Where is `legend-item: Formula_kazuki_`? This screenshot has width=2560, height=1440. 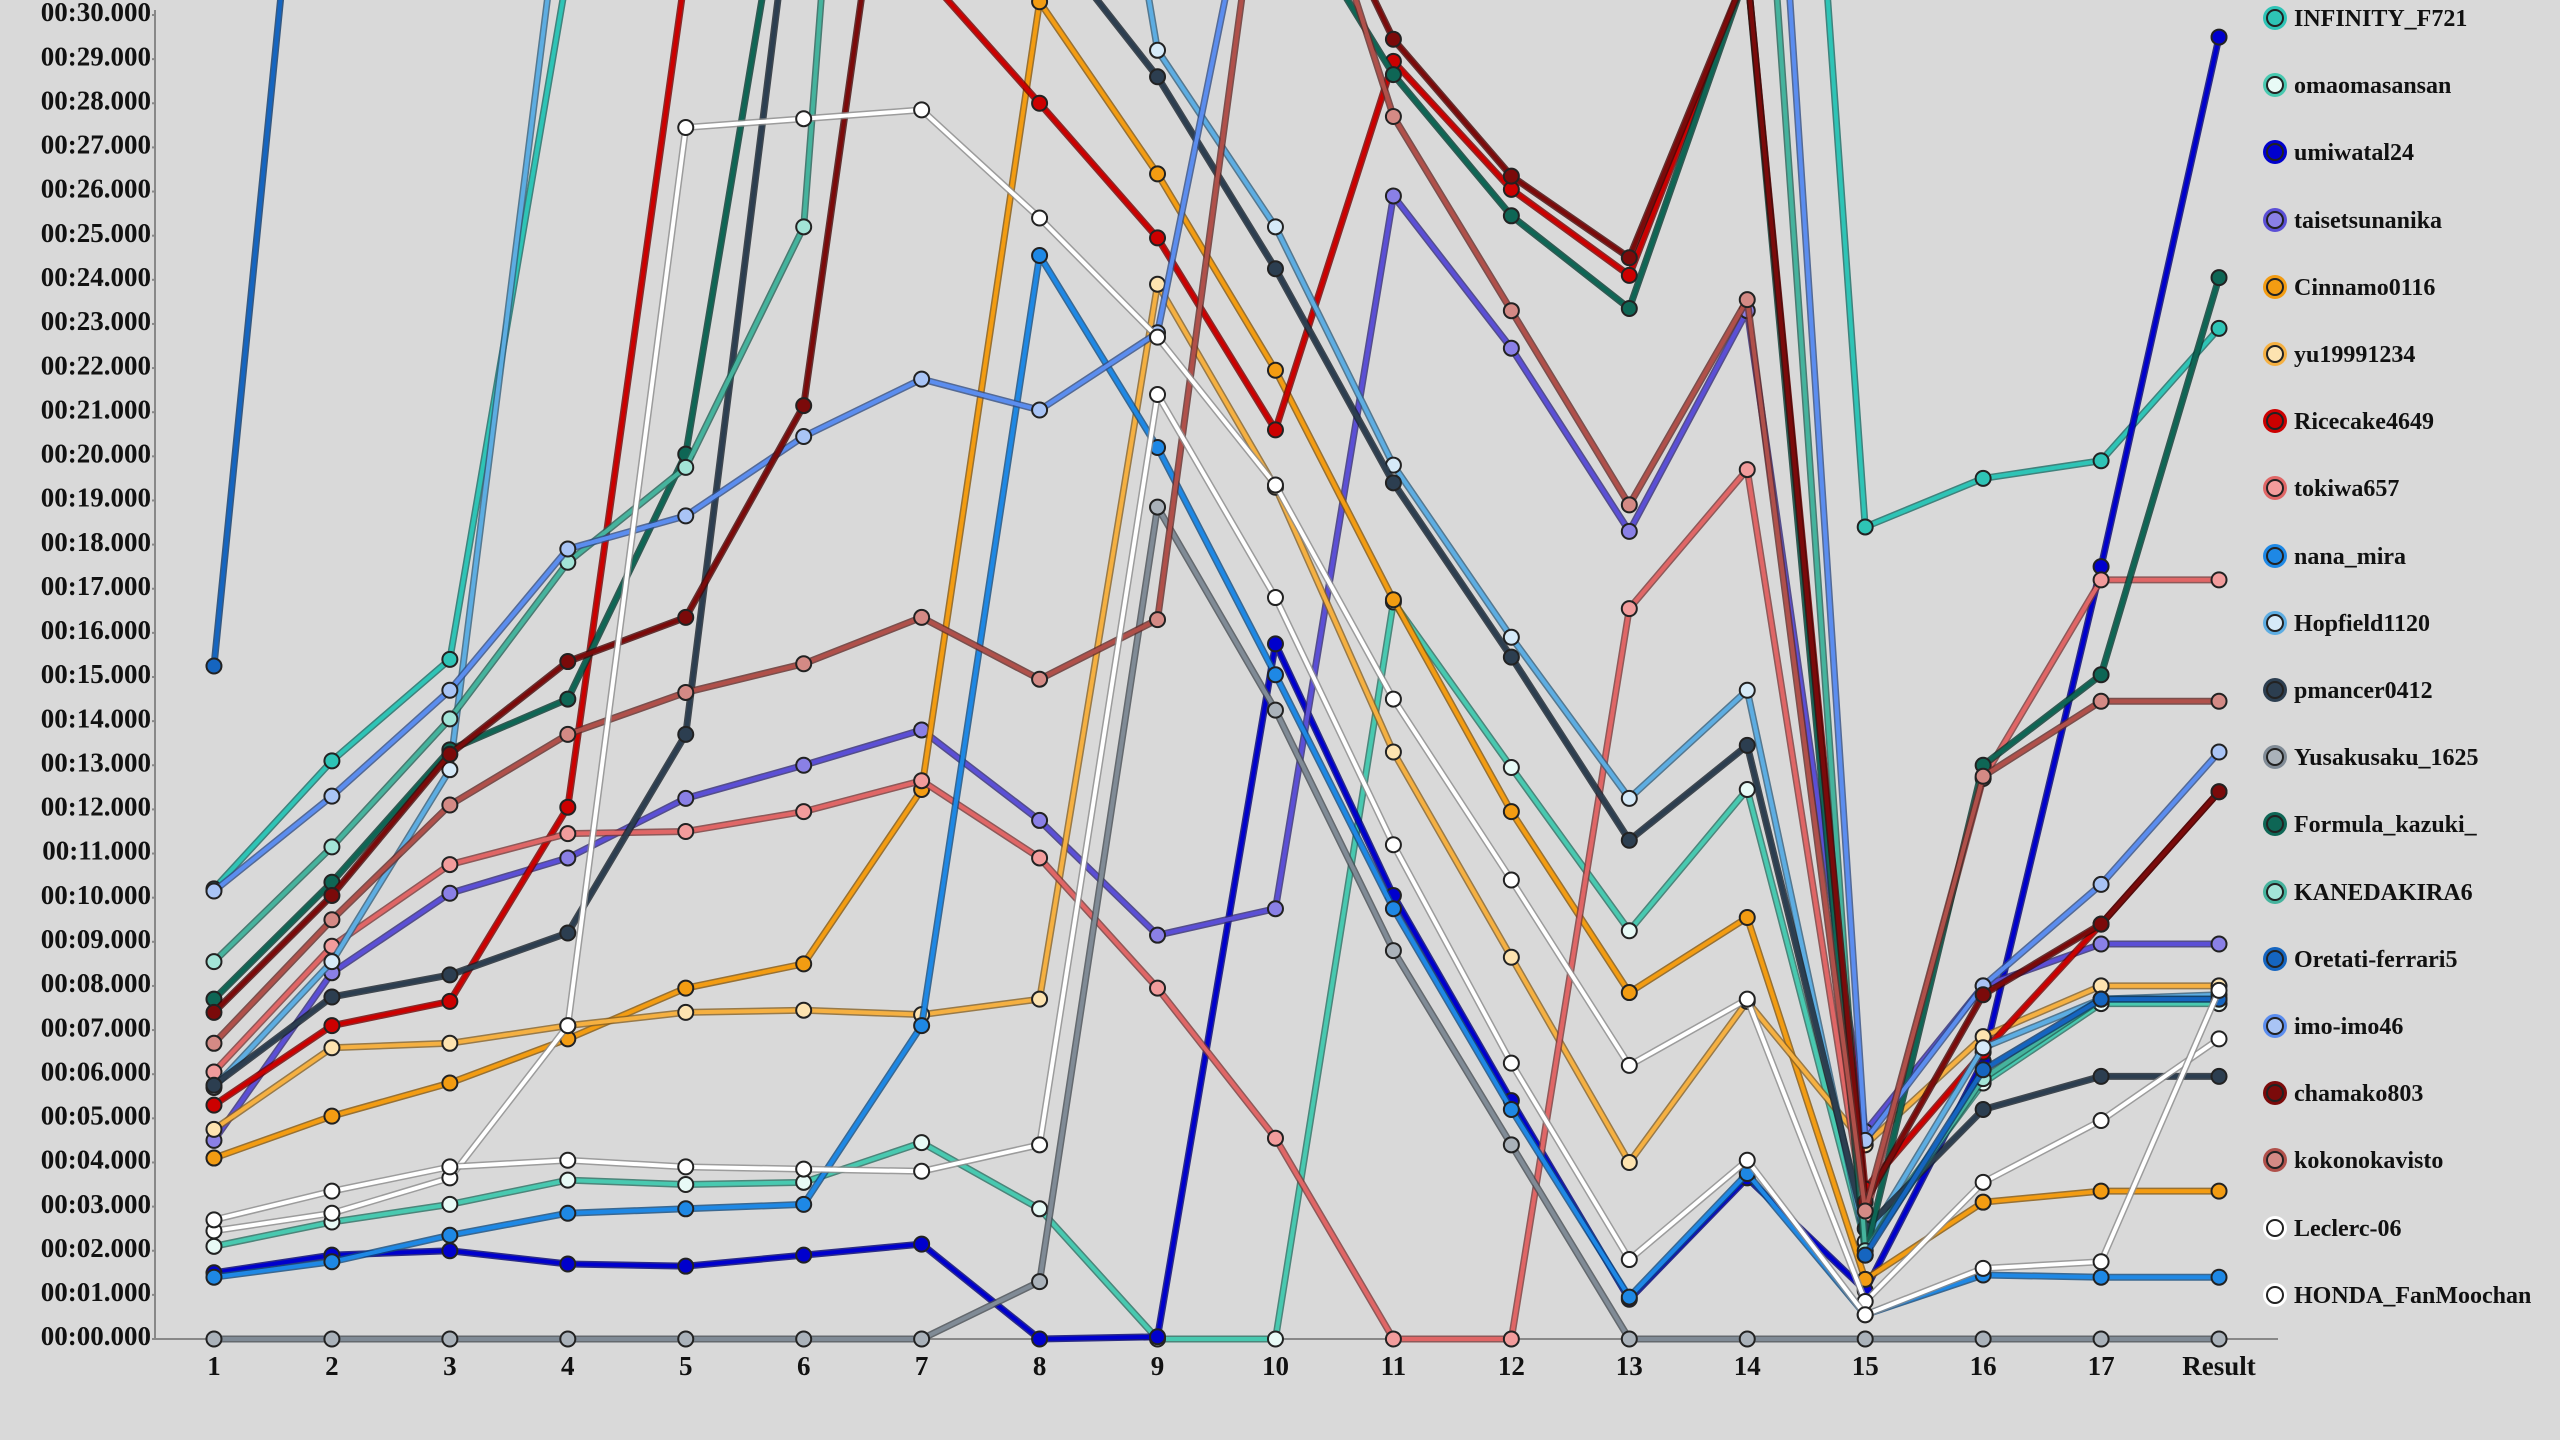 legend-item: Formula_kazuki_ is located at coordinates (2402, 825).